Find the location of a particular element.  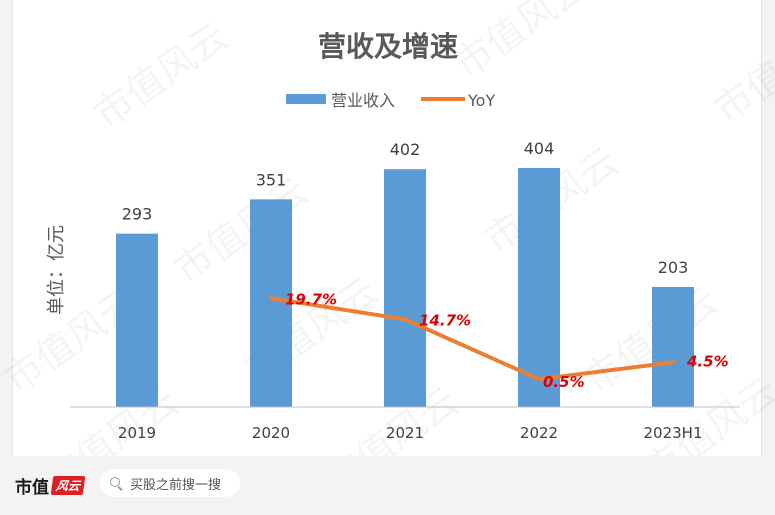

x-tick-label: 2021 is located at coordinates (405, 433).